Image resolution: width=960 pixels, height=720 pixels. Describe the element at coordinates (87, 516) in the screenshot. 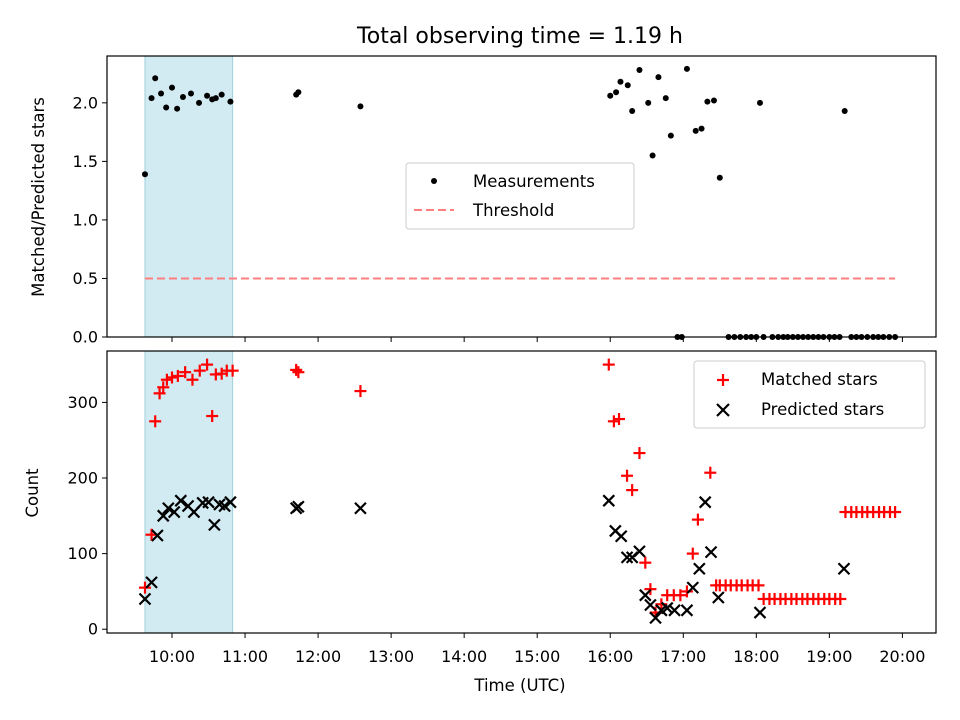

I see `bottom-panel-y-ticks: 0 100 200 300` at that location.